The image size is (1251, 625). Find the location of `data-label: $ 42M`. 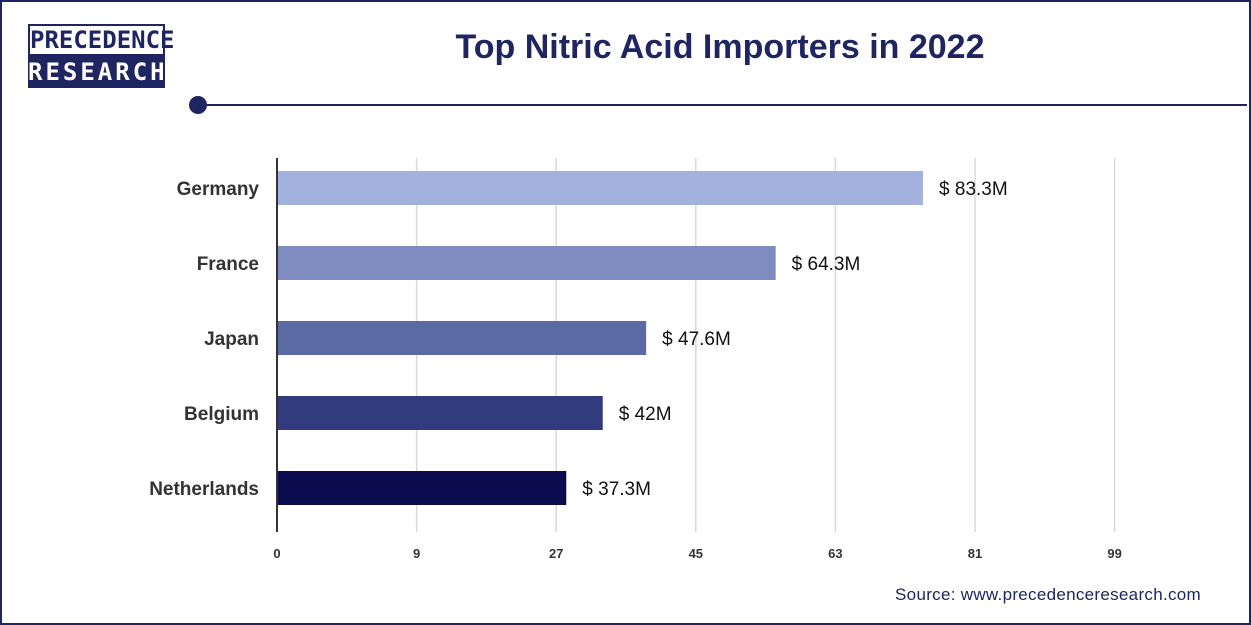

data-label: $ 42M is located at coordinates (645, 414).